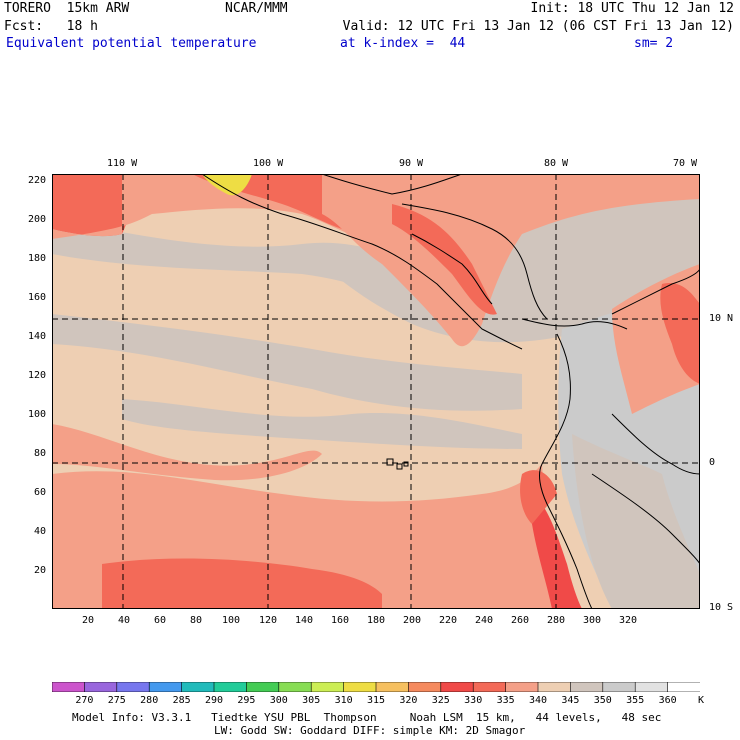 The height and width of the screenshot is (740, 740). Describe the element at coordinates (408, 700) in the screenshot. I see `color-scale-label: 320` at that location.